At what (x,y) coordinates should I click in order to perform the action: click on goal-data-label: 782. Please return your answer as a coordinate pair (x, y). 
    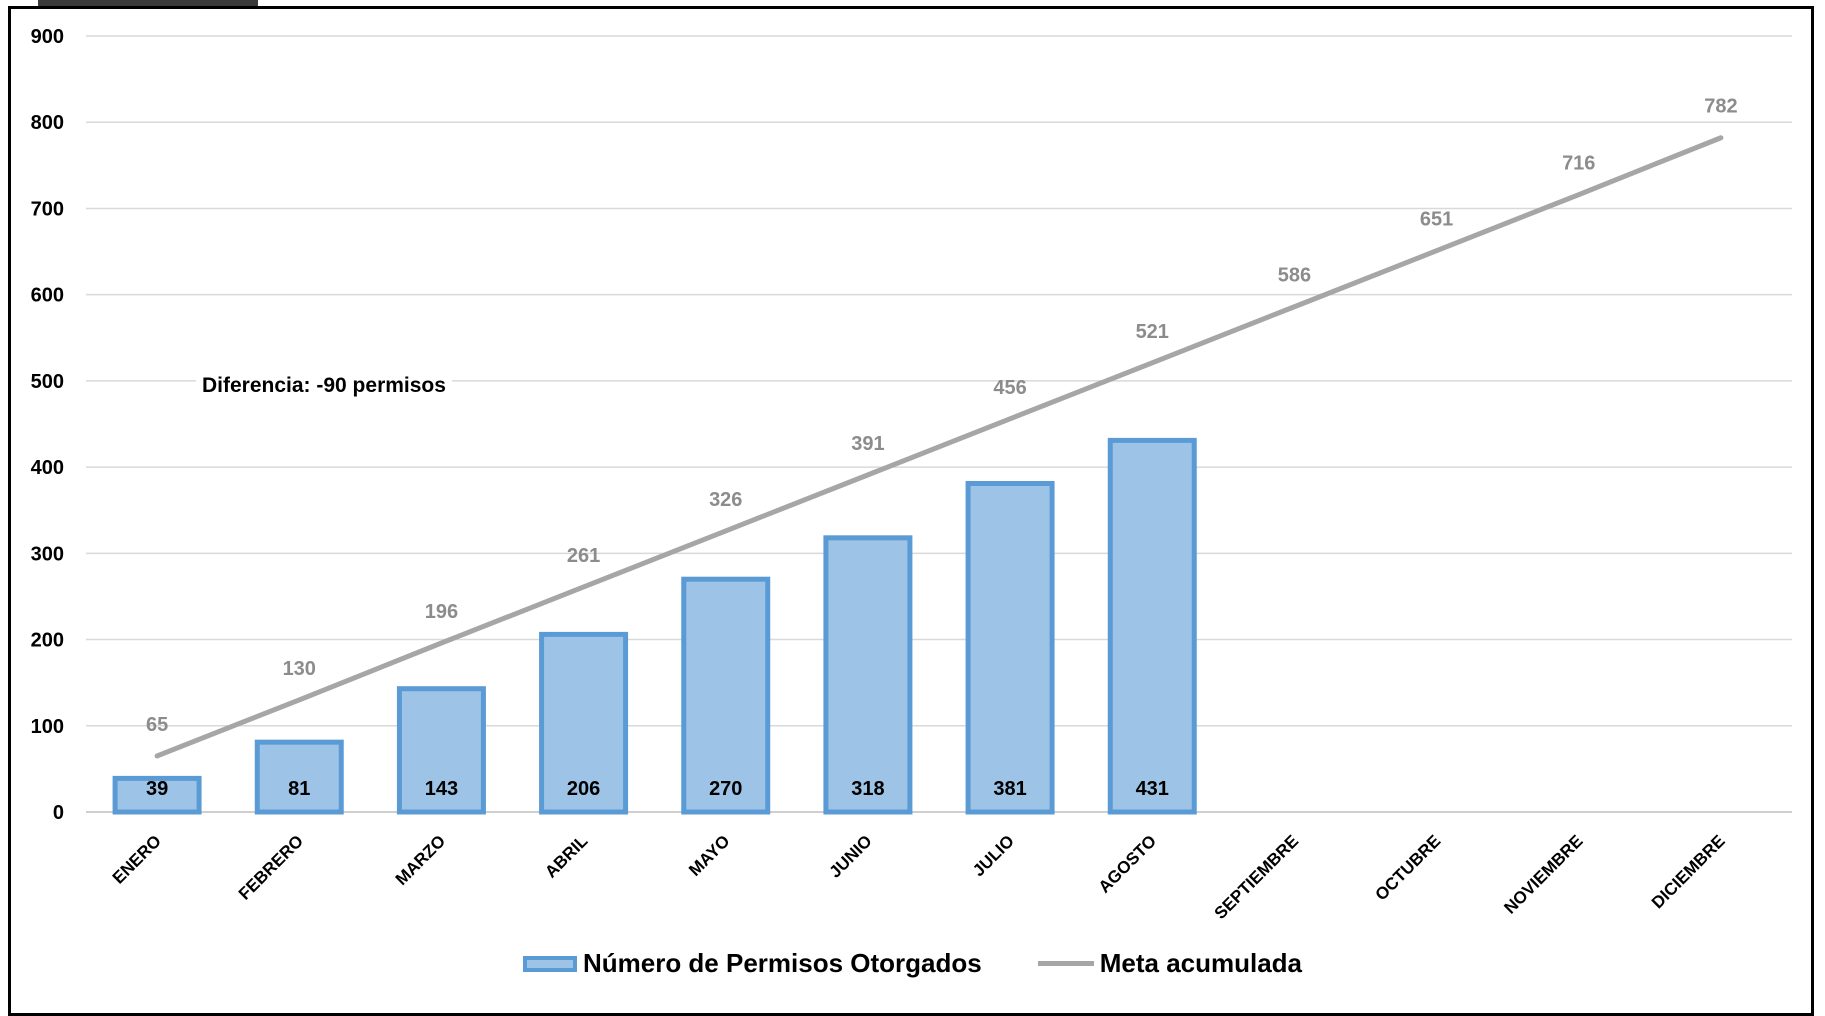
    Looking at the image, I should click on (1720, 107).